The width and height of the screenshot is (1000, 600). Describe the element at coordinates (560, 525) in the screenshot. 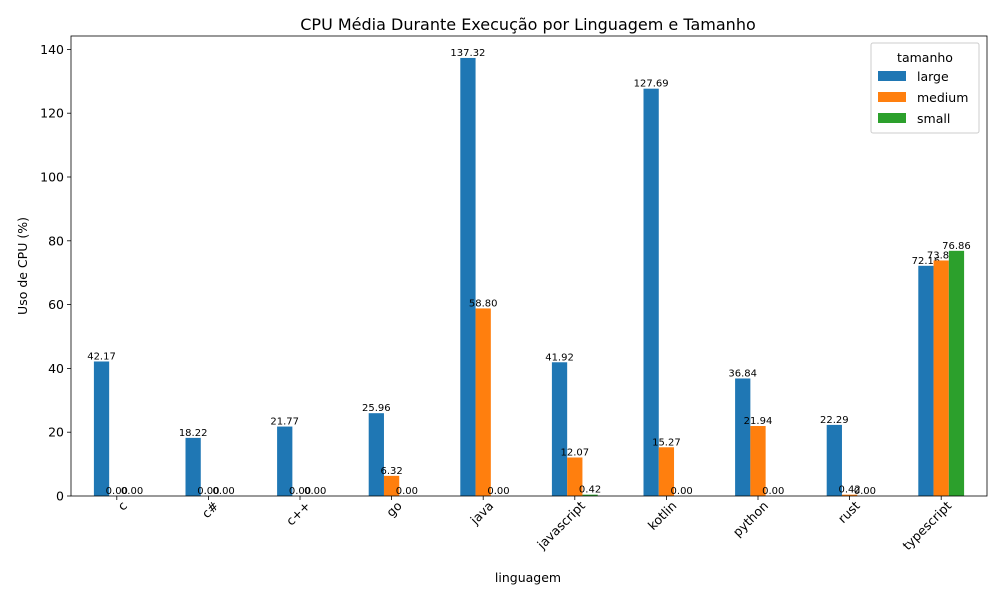

I see `x-tick-label: javascript` at that location.